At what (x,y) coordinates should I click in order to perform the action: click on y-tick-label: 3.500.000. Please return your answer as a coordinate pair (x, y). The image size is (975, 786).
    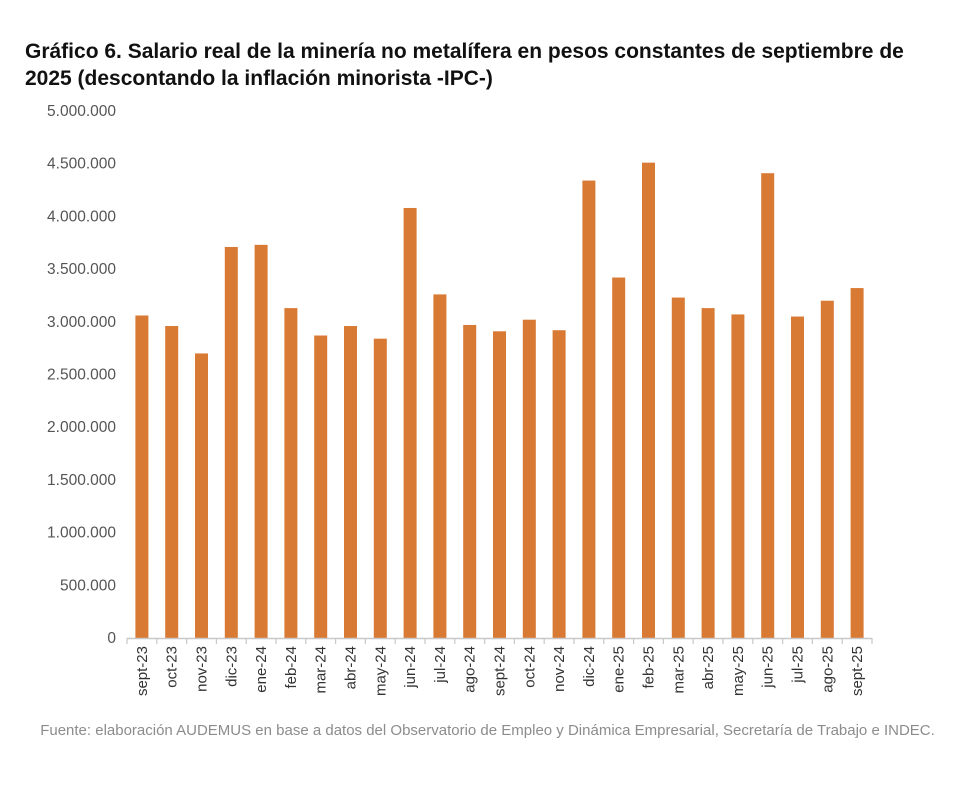
    Looking at the image, I should click on (81, 269).